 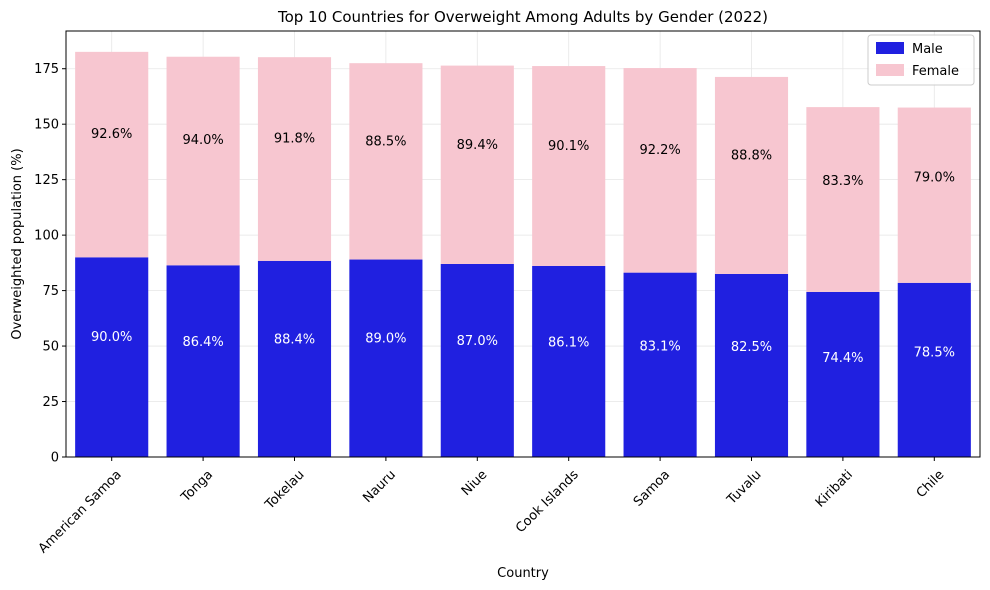 I want to click on y-tick-label: 0, so click(x=55, y=458).